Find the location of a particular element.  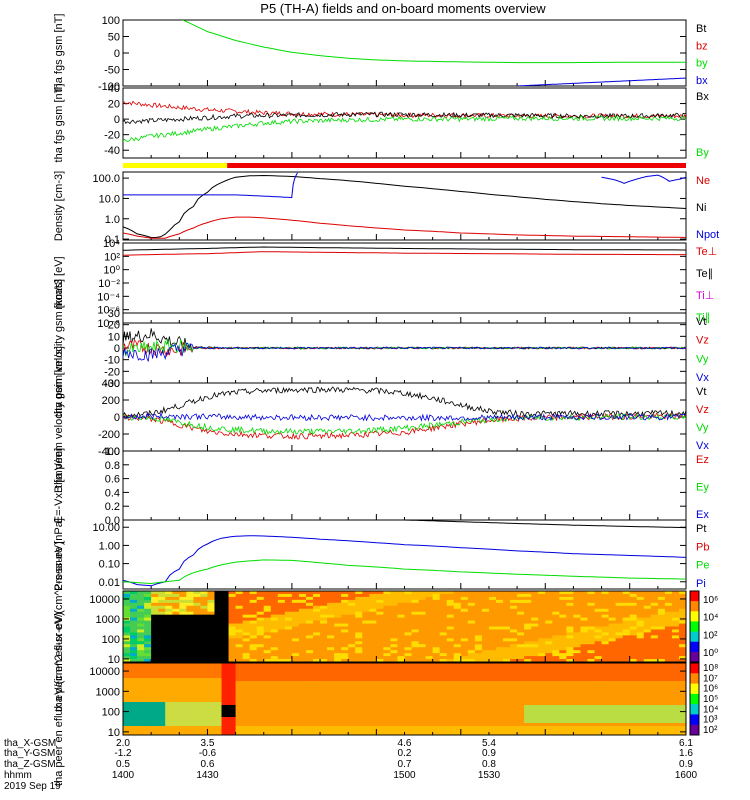

colorbar-tick-label: 10⁵ is located at coordinates (710, 699).